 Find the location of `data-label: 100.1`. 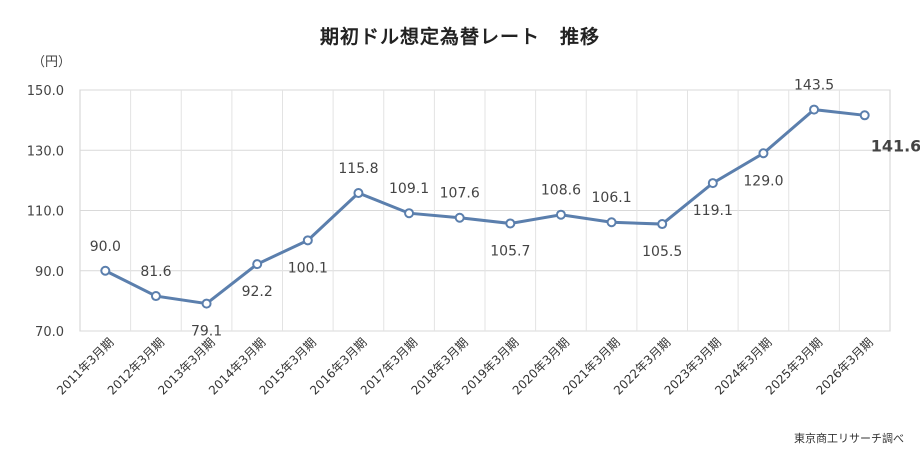

data-label: 100.1 is located at coordinates (308, 268).